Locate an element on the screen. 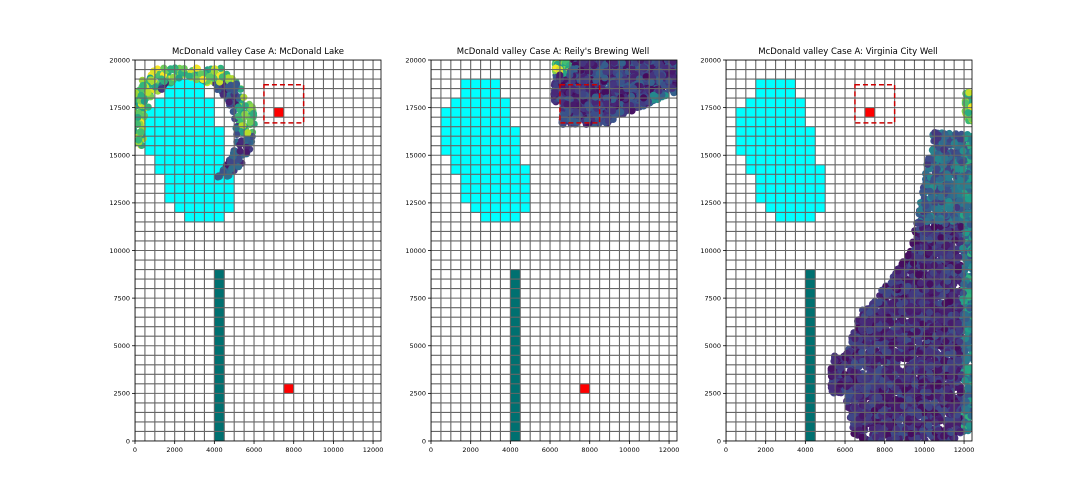 Image resolution: width=1080 pixels, height=504 pixels. x-tick-label: 8000 is located at coordinates (589, 450).